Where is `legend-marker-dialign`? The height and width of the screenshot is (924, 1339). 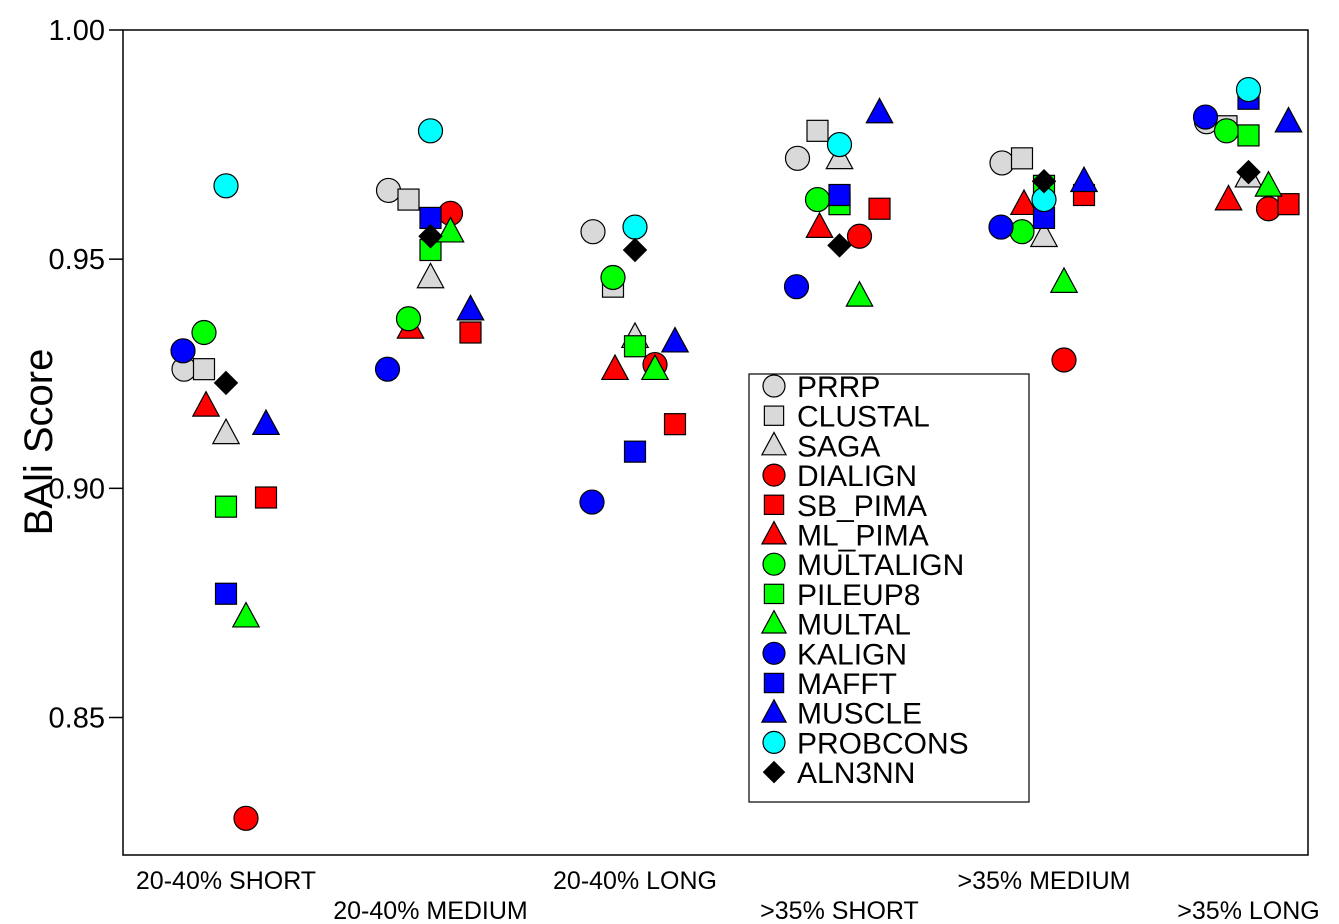 legend-marker-dialign is located at coordinates (774, 475).